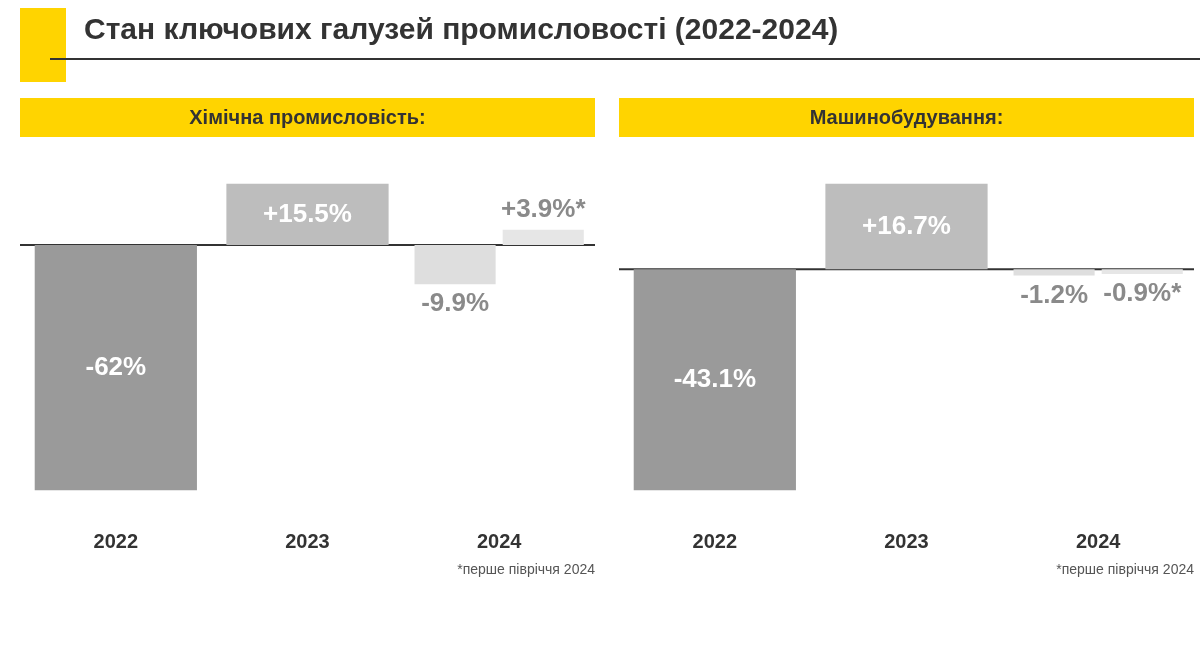  I want to click on data-label: -9.9%, so click(455, 302).